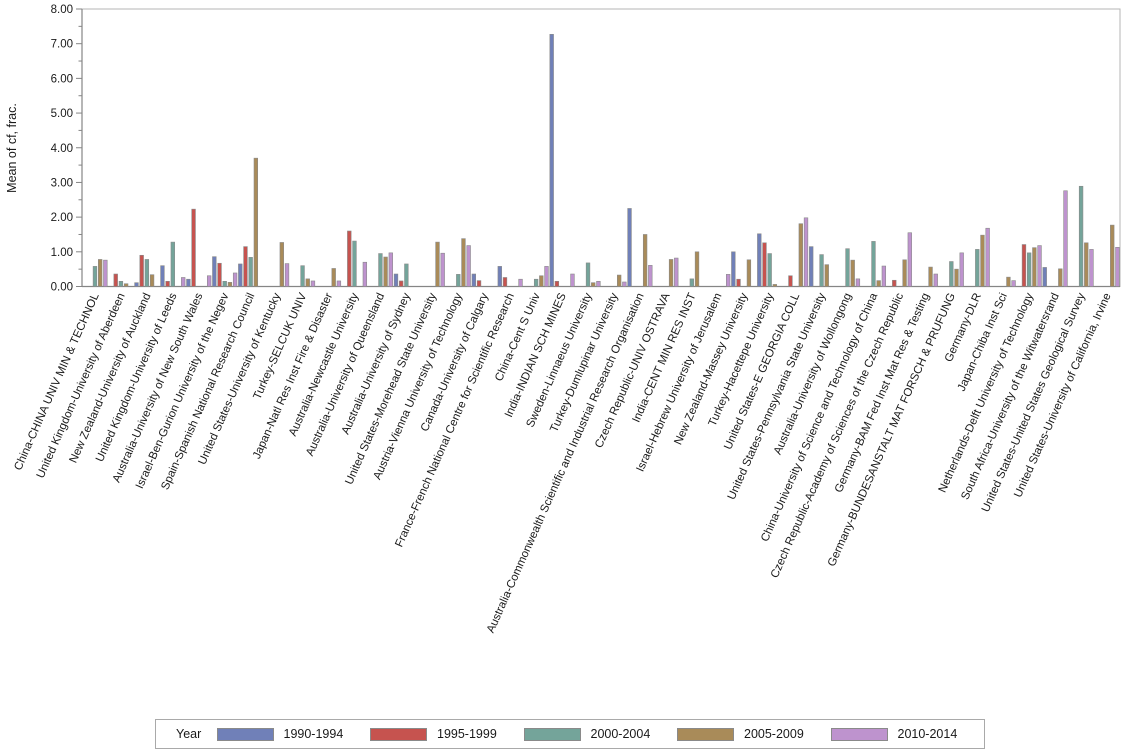 This screenshot has height=756, width=1134. What do you see at coordinates (245, 734) in the screenshot?
I see `legend-swatch-1990-1994` at bounding box center [245, 734].